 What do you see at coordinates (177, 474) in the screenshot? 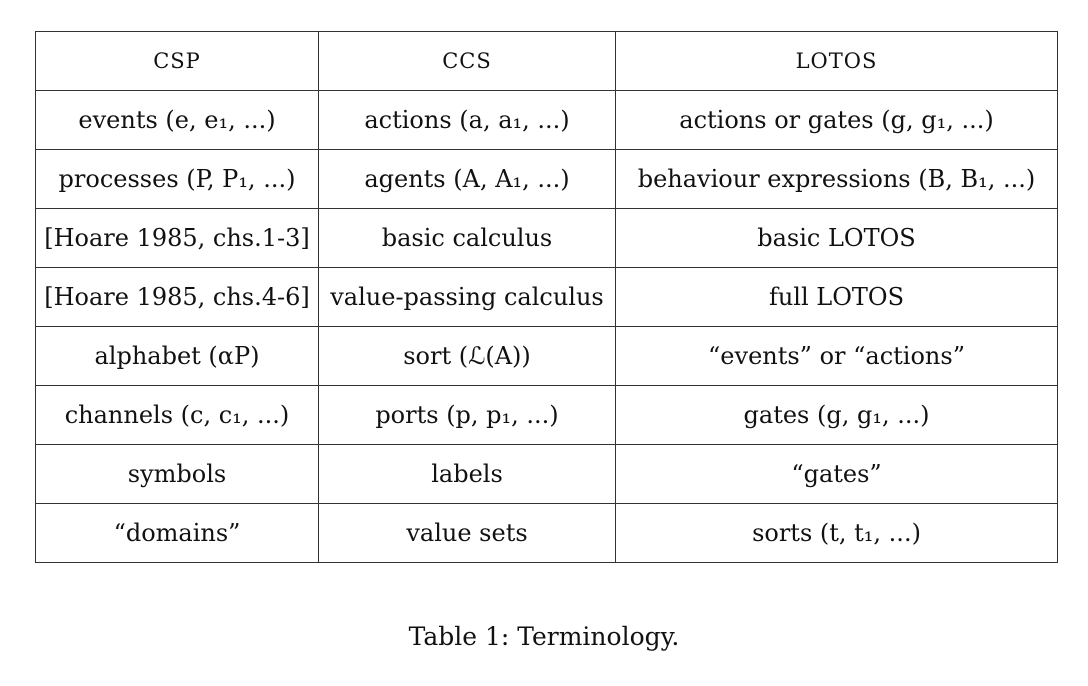
I see `table-cell-csp: symbols` at bounding box center [177, 474].